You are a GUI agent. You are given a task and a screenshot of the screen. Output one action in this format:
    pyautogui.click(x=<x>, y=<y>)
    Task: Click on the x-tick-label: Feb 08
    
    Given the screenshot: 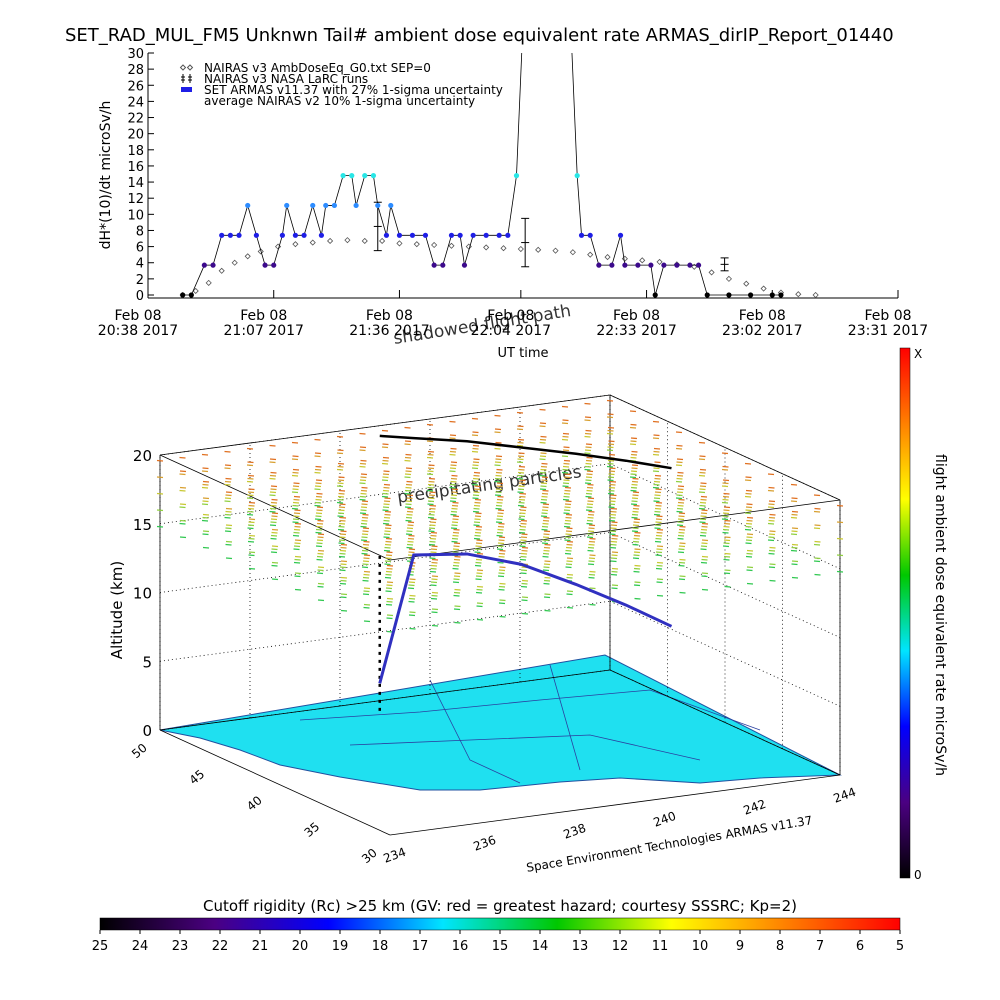 What is the action you would take?
    pyautogui.click(x=389, y=316)
    